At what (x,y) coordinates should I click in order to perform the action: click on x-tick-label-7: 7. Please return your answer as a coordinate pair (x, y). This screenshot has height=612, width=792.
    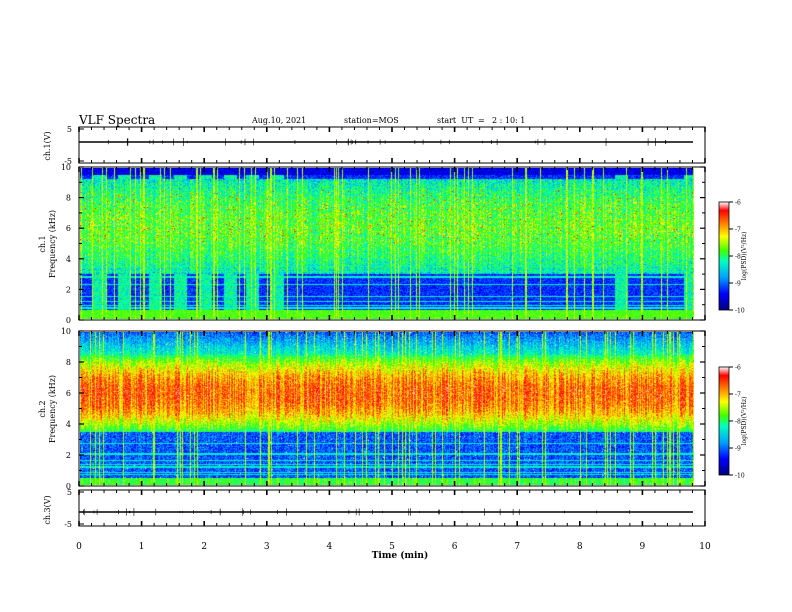
    Looking at the image, I should click on (517, 547).